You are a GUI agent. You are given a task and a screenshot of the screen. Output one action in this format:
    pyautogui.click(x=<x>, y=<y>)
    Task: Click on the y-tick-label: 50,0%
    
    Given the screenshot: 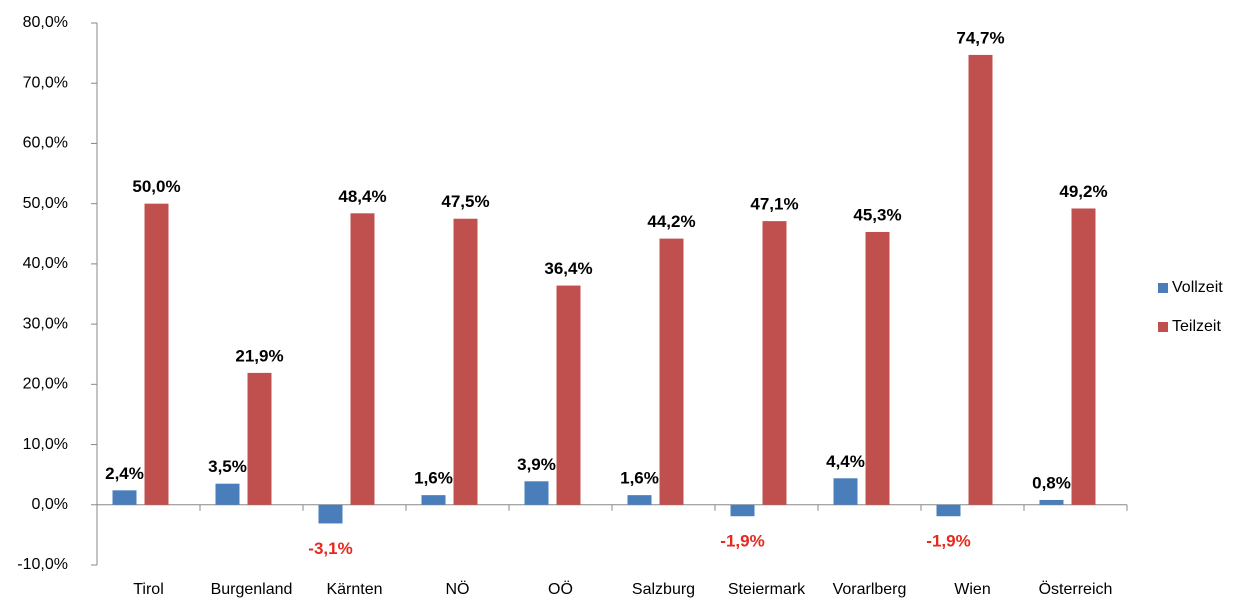 What is the action you would take?
    pyautogui.click(x=45, y=203)
    